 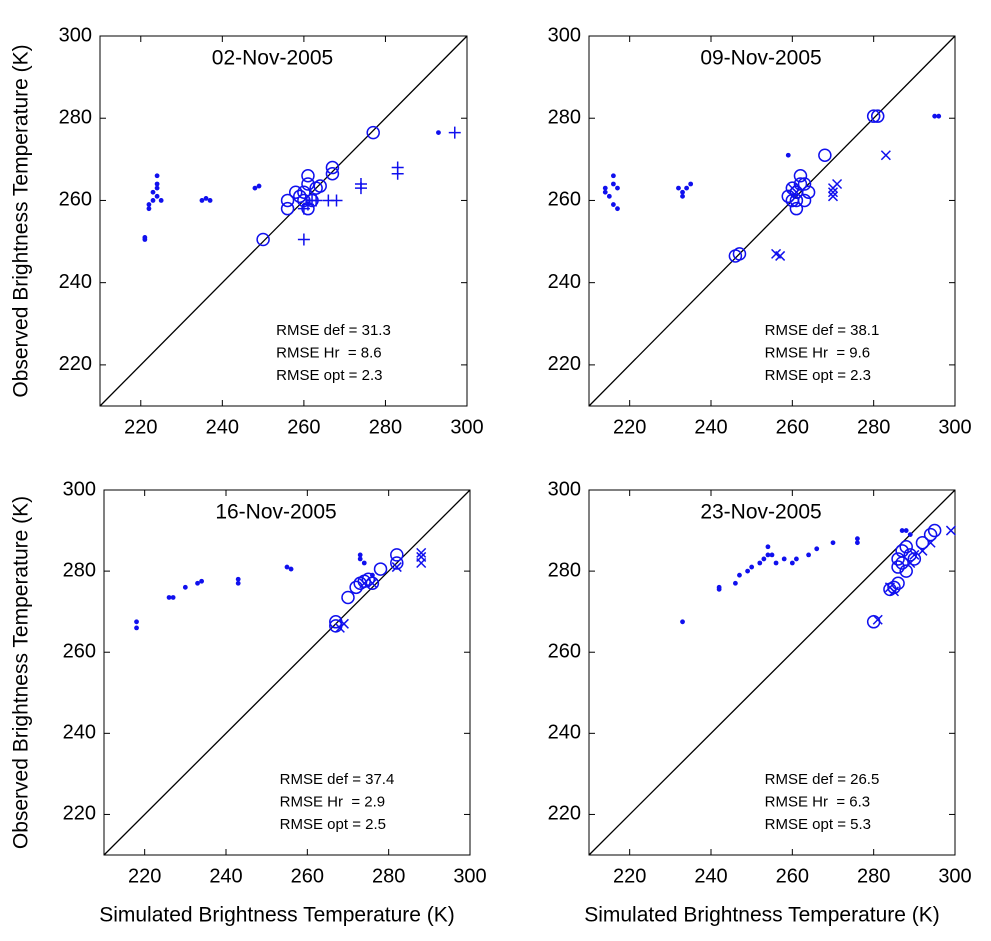 I want to click on y-tick-label: 300, so click(x=75, y=35).